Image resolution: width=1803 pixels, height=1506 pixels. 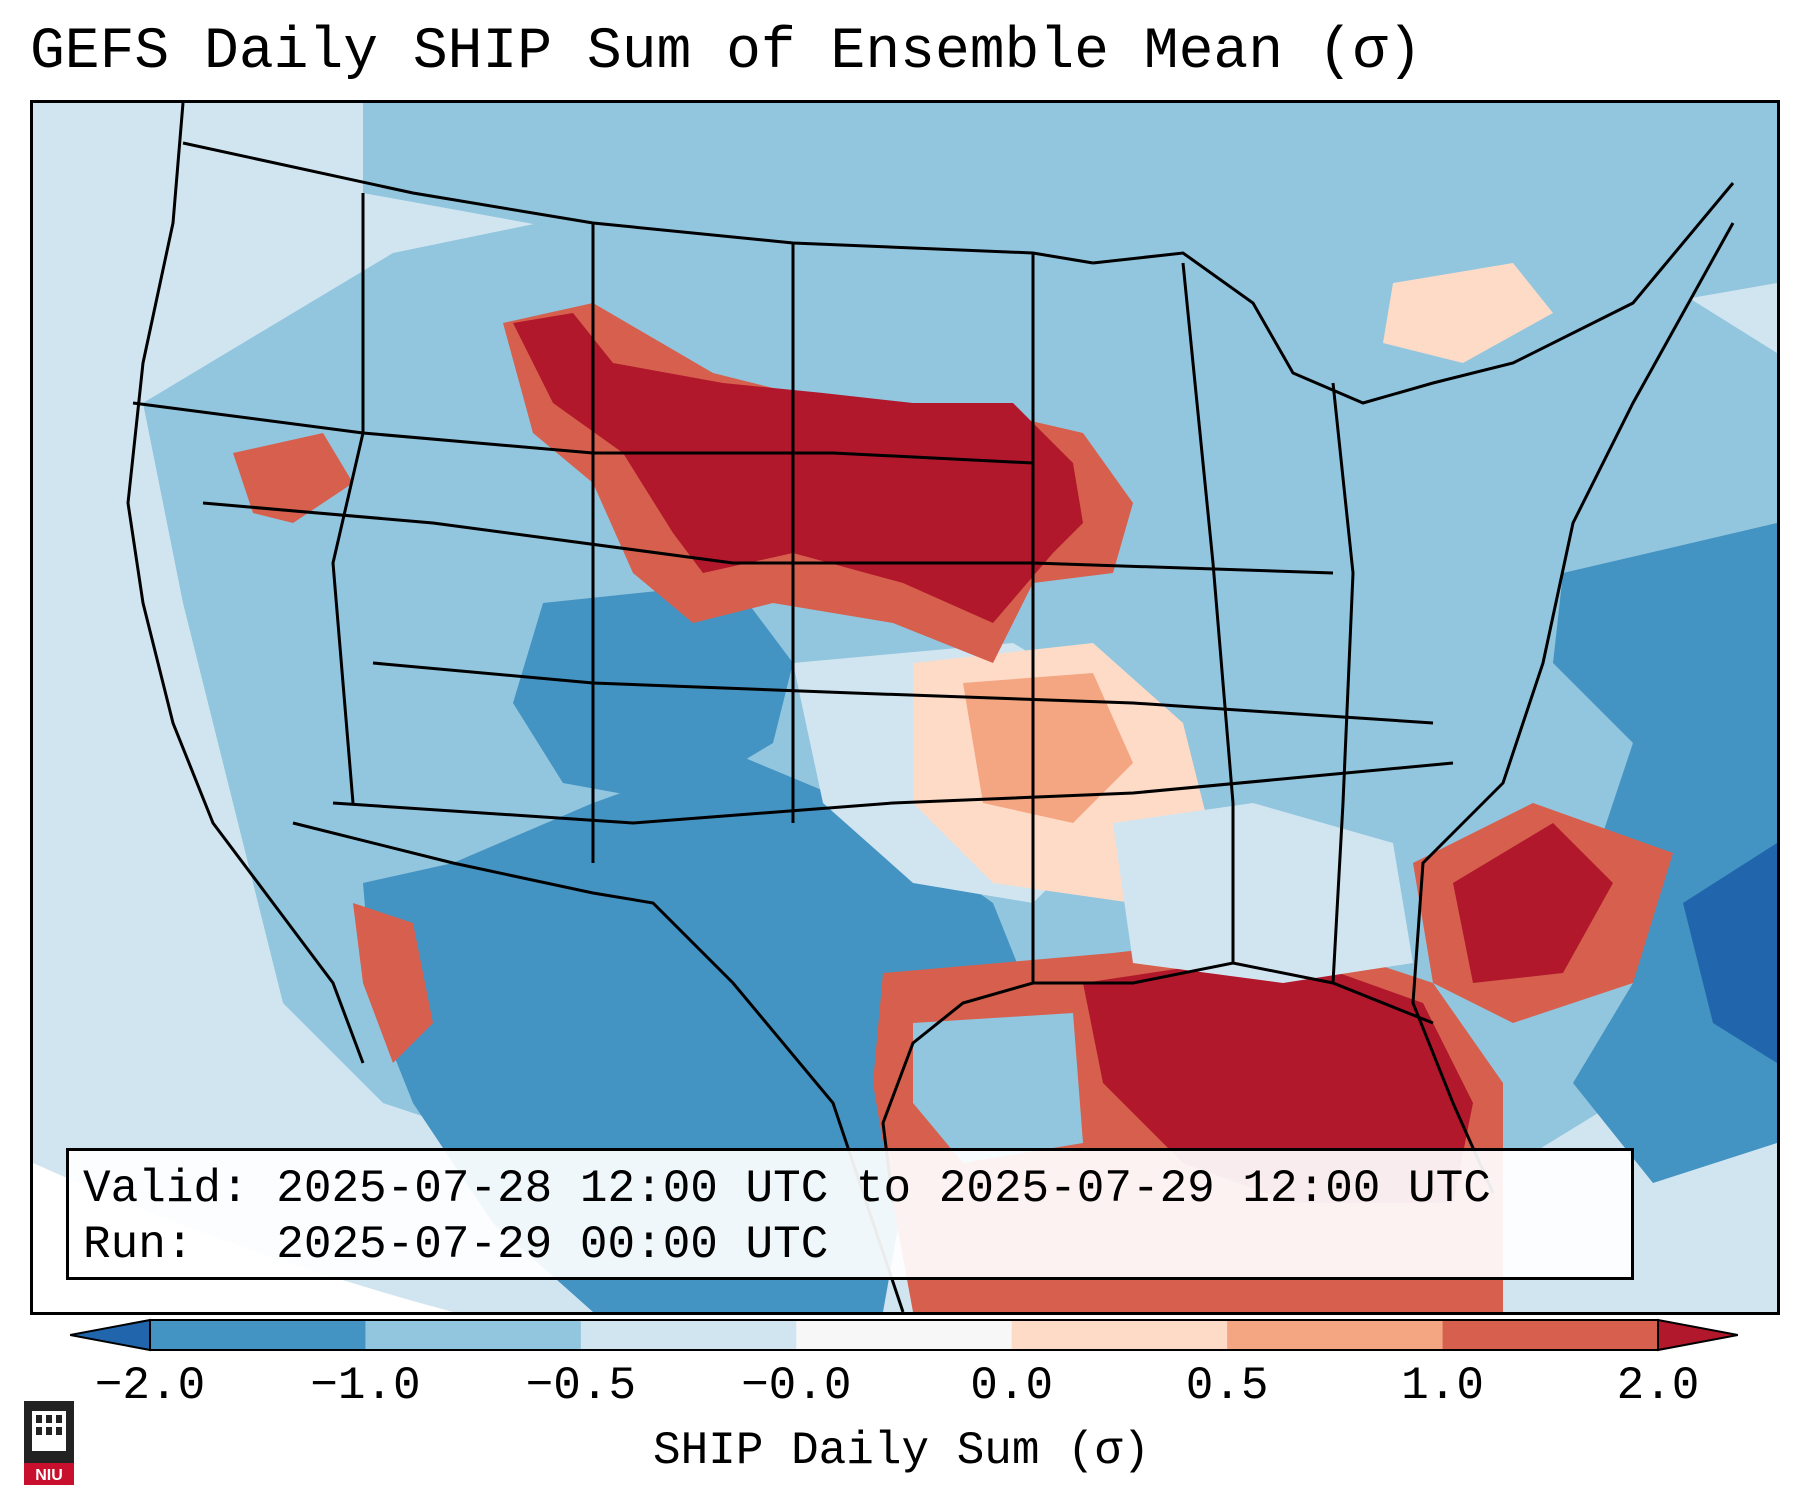 I want to click on colorbar-tick-label: −0.0, so click(x=796, y=1386).